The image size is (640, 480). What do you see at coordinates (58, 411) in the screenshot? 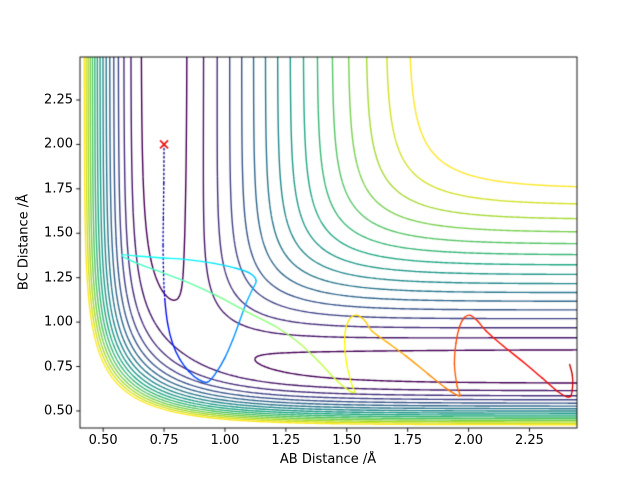
I see `y-tick-label: 0.50` at bounding box center [58, 411].